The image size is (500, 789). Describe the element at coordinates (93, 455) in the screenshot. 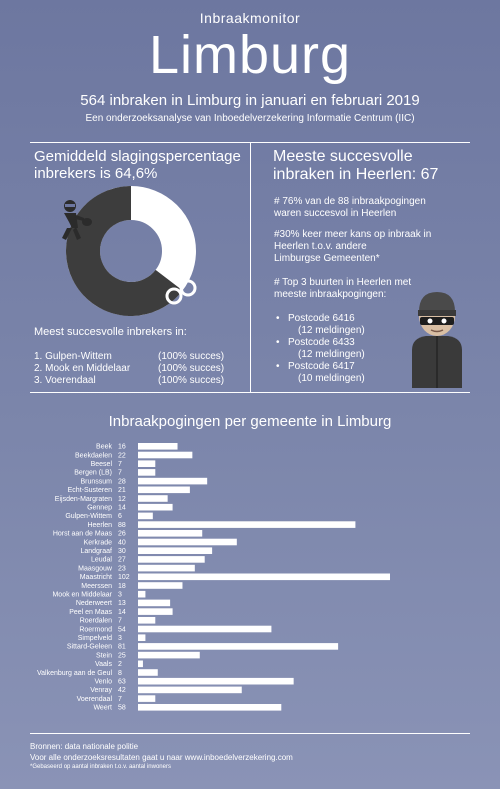

I see `bar-category-label: Beekdaelen` at that location.